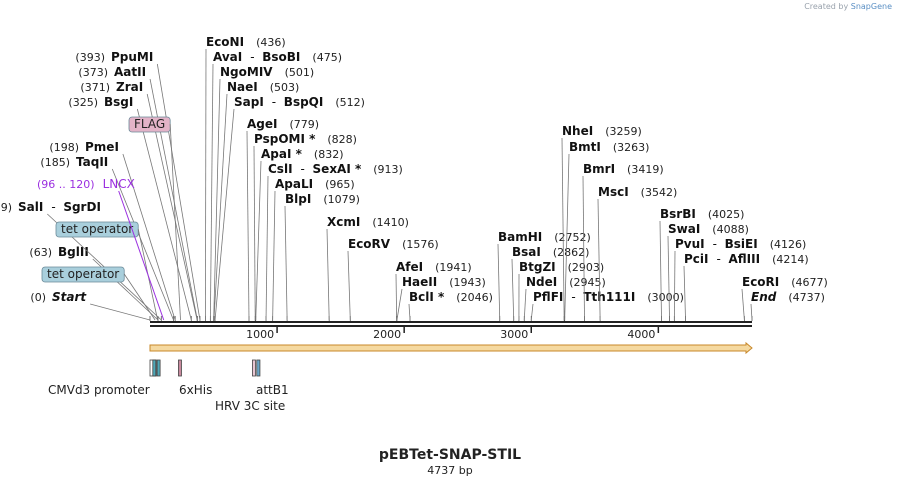 The width and height of the screenshot is (900, 487). I want to click on site-pflfi-name2: Tth111I, so click(609, 297).